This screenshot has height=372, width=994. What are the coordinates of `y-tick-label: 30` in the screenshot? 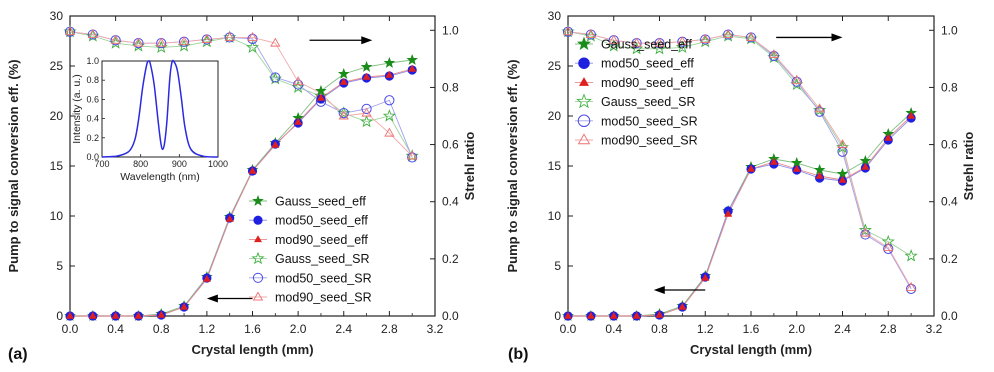 It's located at (555, 16).